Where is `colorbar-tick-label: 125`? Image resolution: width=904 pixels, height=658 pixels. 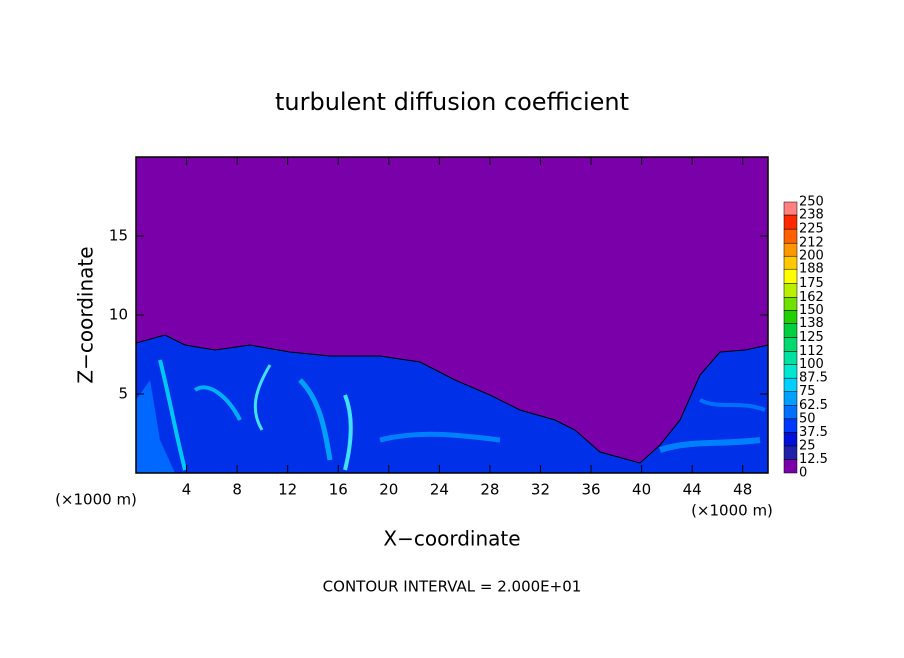
colorbar-tick-label: 125 is located at coordinates (811, 337).